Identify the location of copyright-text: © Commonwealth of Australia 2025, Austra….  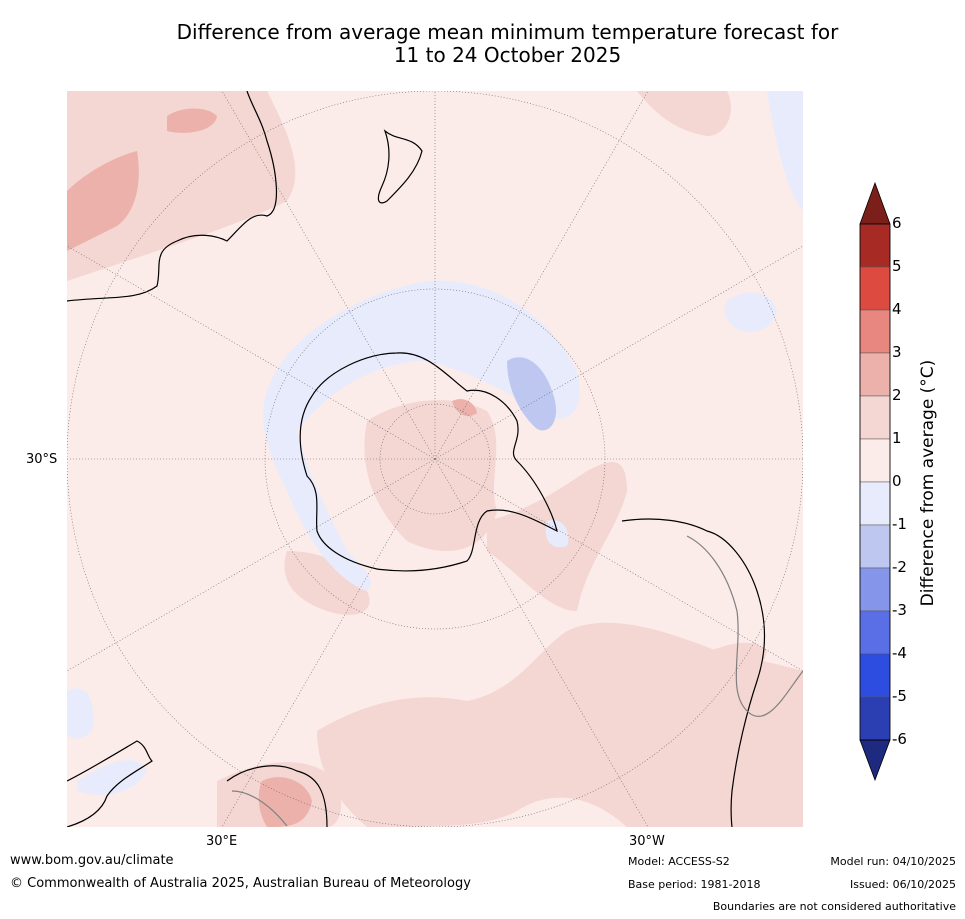
(240, 883).